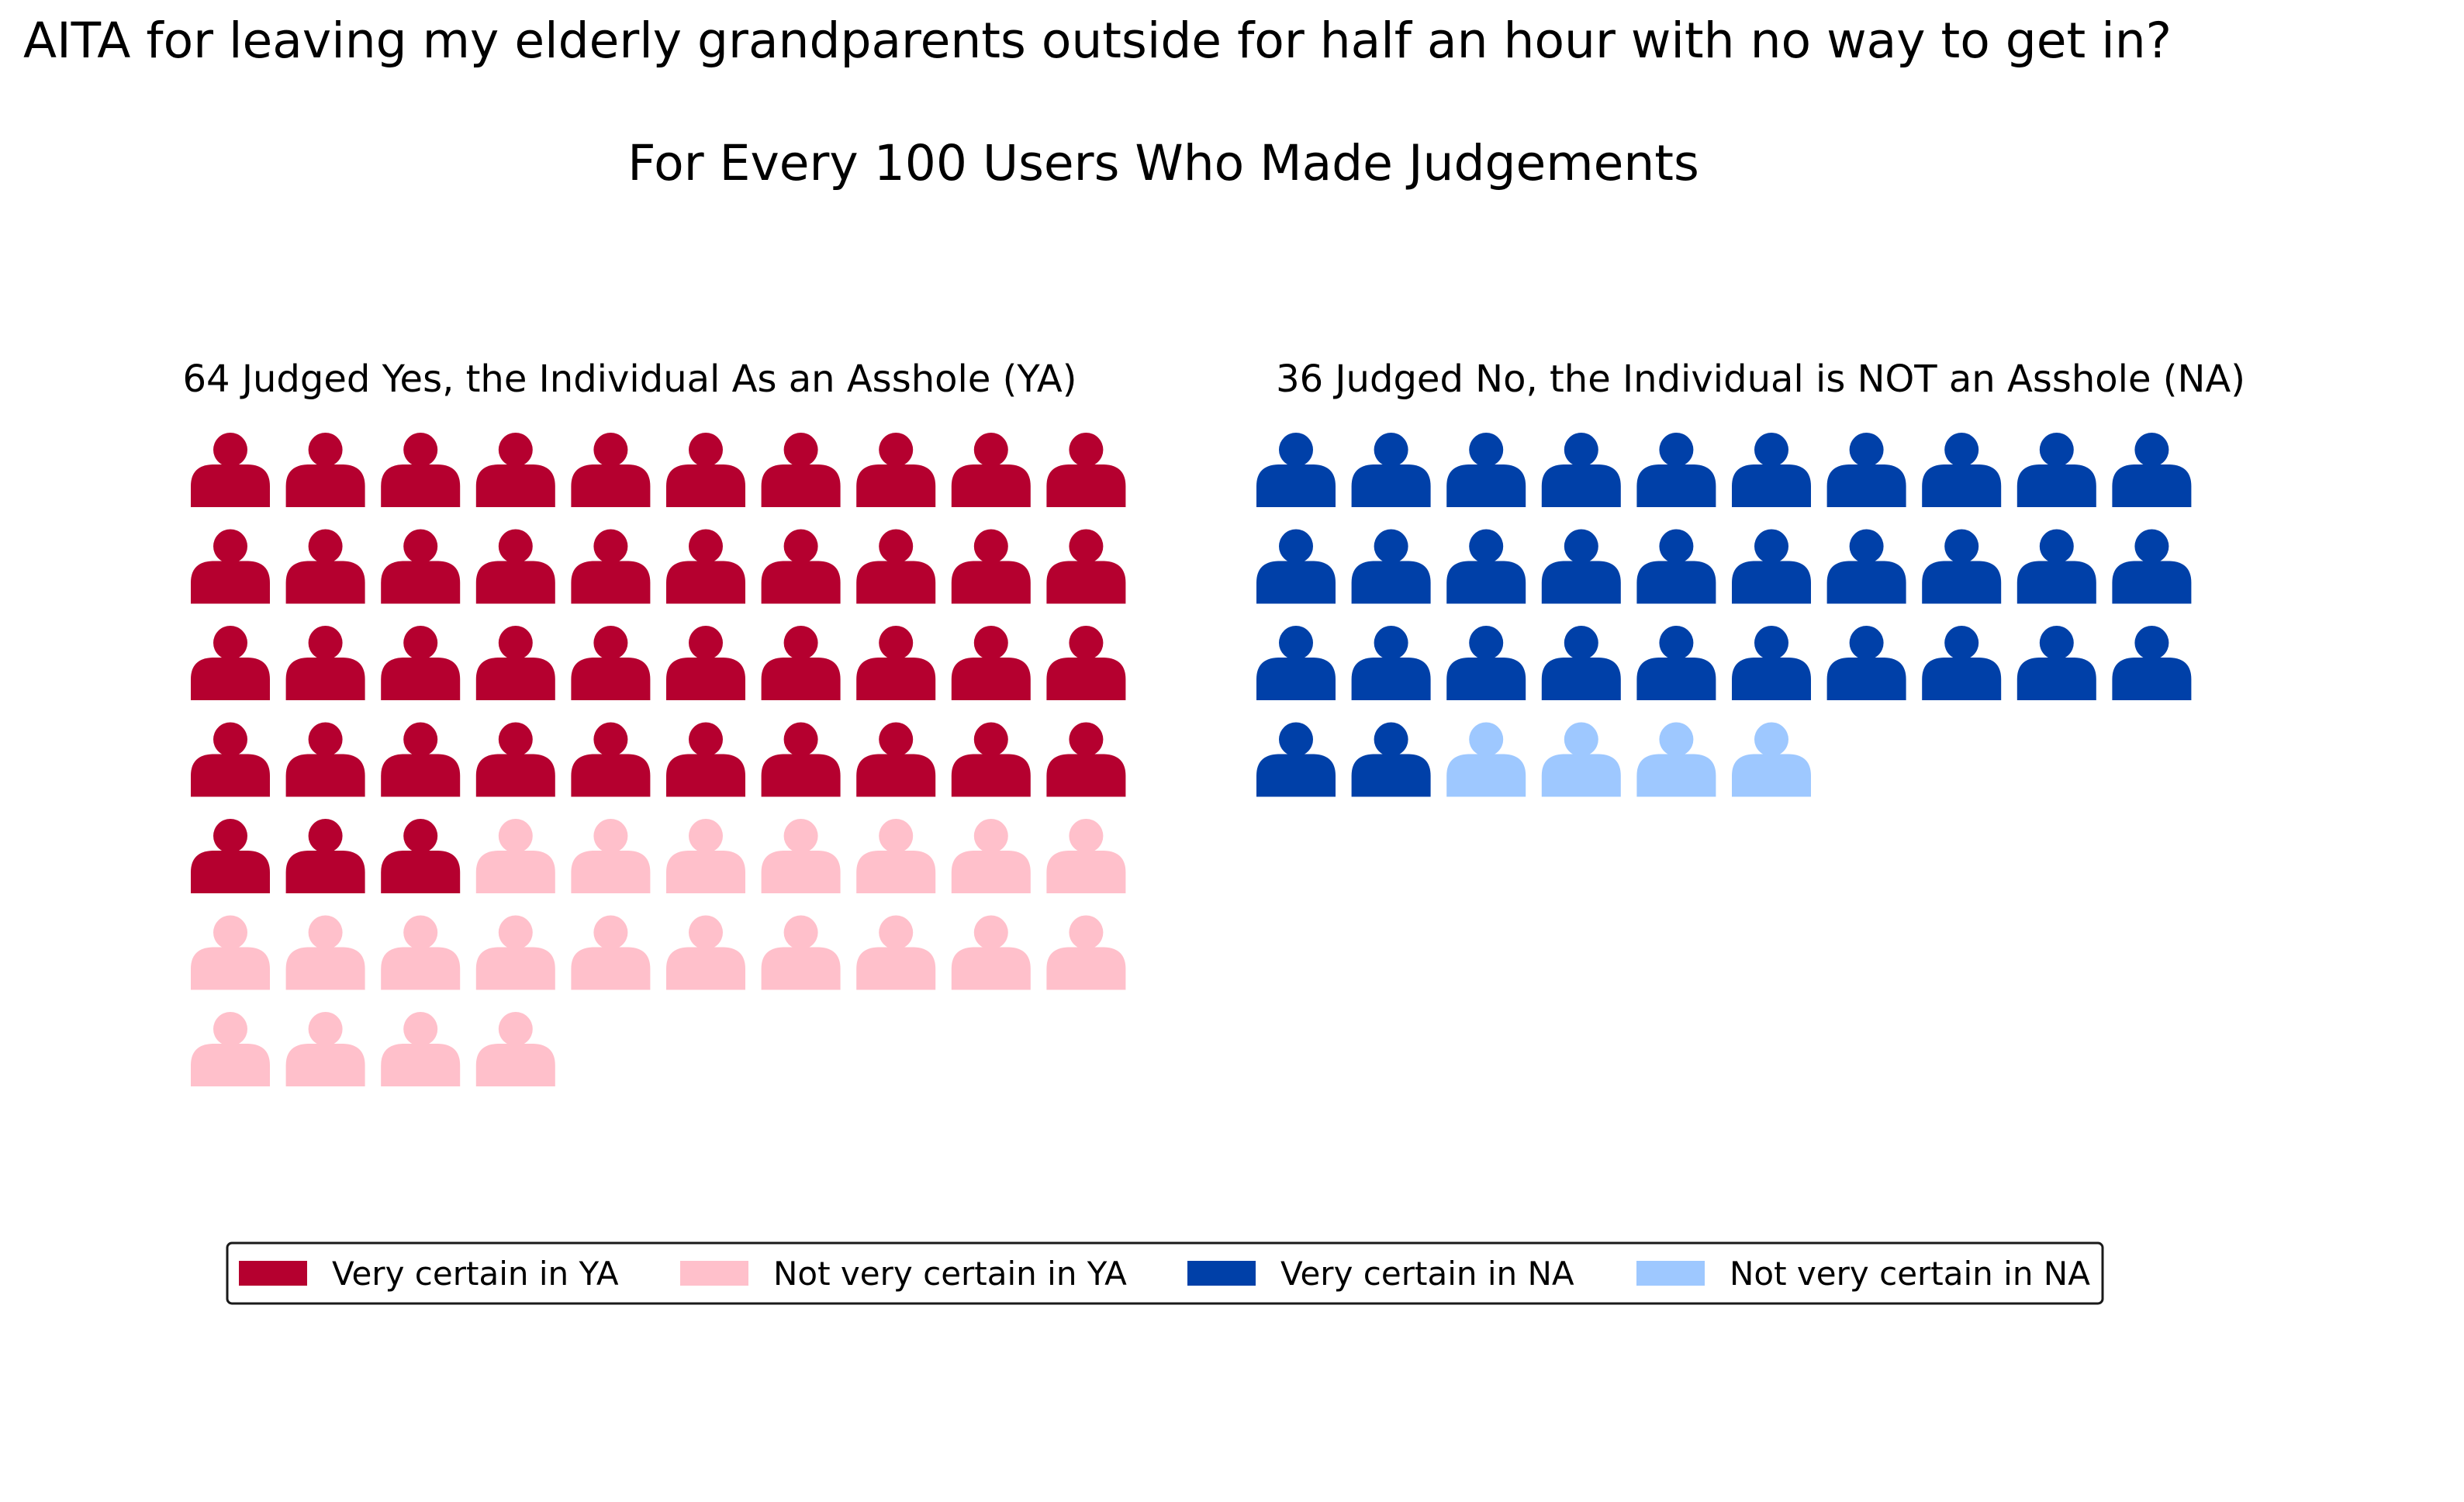 The width and height of the screenshot is (2464, 1502). What do you see at coordinates (1163, 163) in the screenshot?
I see `chart-subtitle: For Every 100 Users Who Made Judgements` at bounding box center [1163, 163].